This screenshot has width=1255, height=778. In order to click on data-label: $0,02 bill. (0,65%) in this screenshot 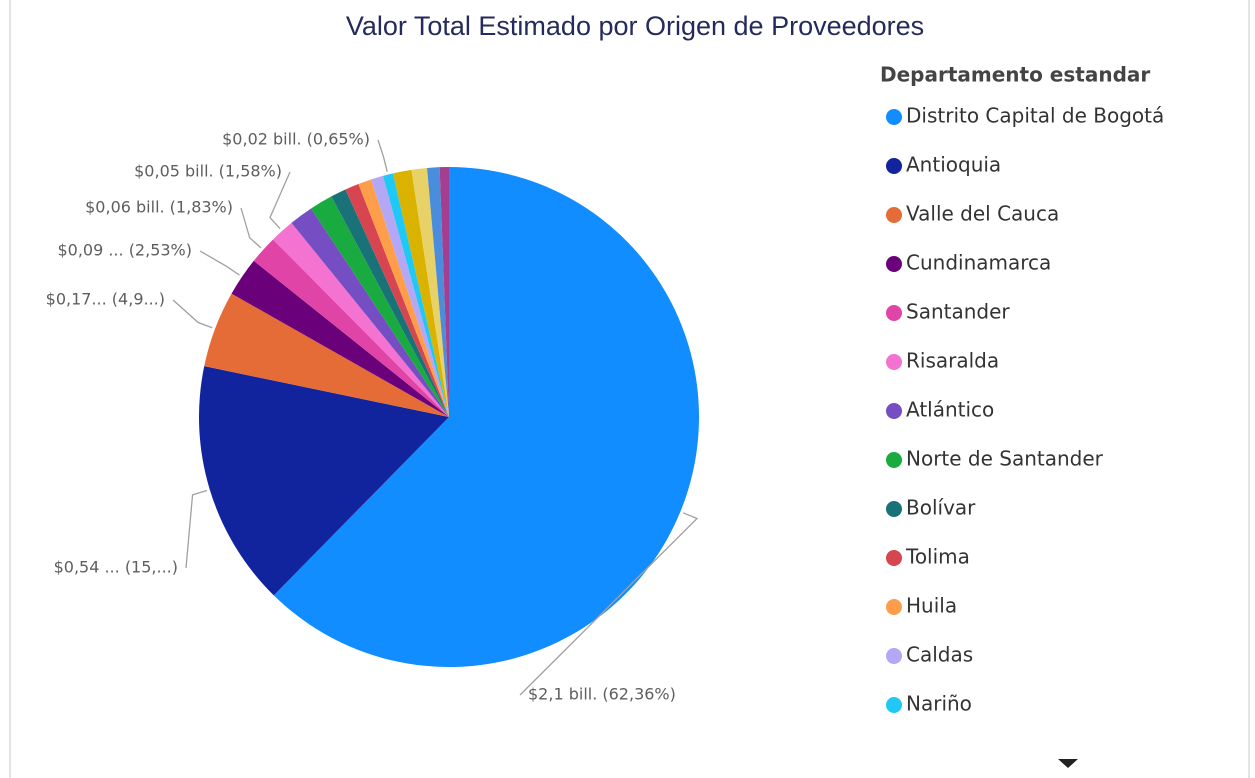, I will do `click(296, 139)`.